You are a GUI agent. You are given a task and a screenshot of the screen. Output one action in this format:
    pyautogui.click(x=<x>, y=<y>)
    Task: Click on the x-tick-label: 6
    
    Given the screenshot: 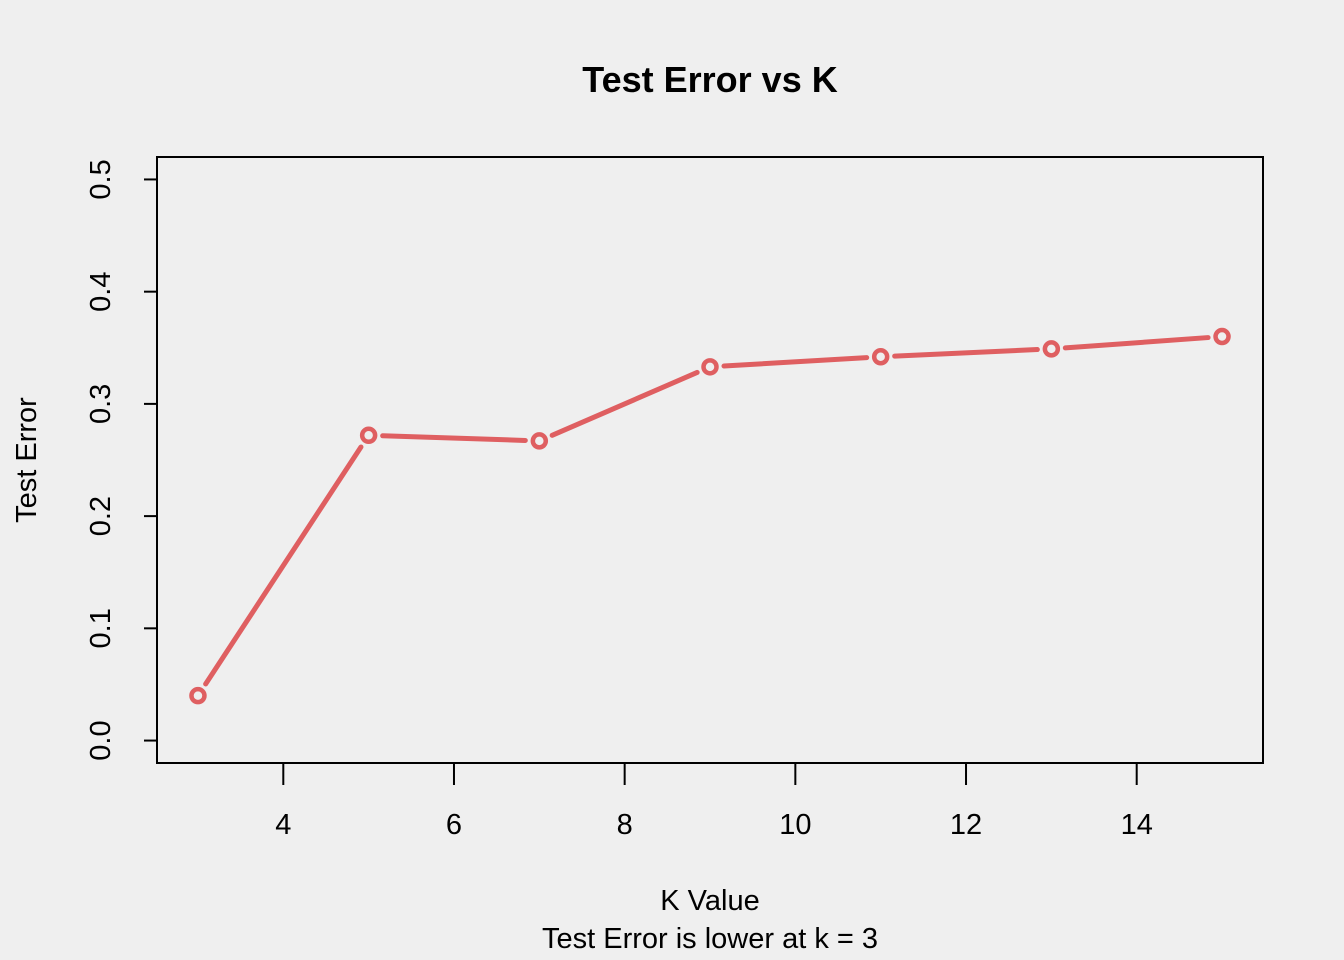 What is the action you would take?
    pyautogui.click(x=454, y=825)
    